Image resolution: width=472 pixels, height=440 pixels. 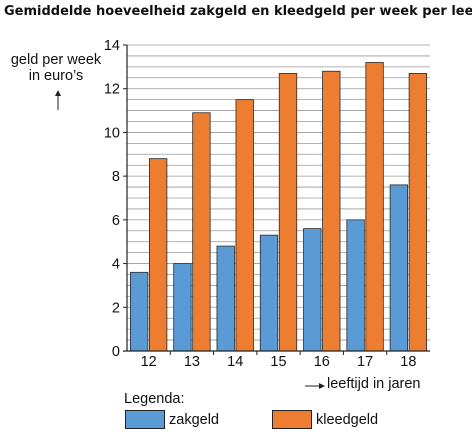 I want to click on y-tick-label-2: 2, so click(x=116, y=308).